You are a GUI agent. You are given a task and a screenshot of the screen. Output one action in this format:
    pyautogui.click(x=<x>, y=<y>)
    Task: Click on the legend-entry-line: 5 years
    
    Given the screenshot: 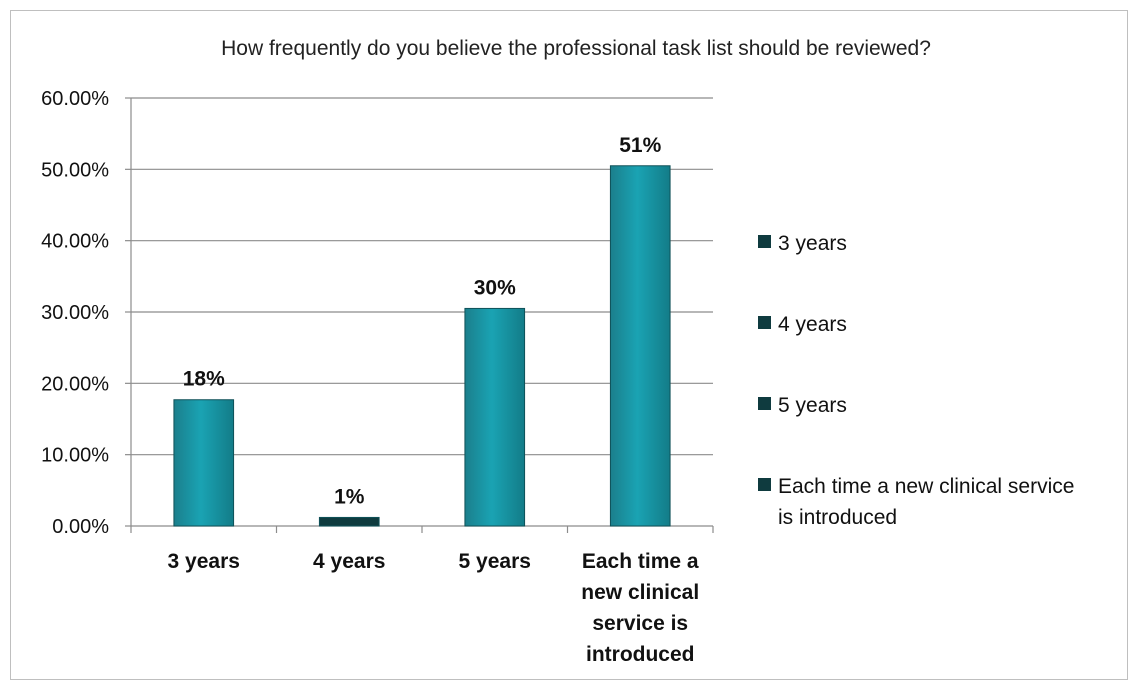 What is the action you would take?
    pyautogui.click(x=812, y=405)
    